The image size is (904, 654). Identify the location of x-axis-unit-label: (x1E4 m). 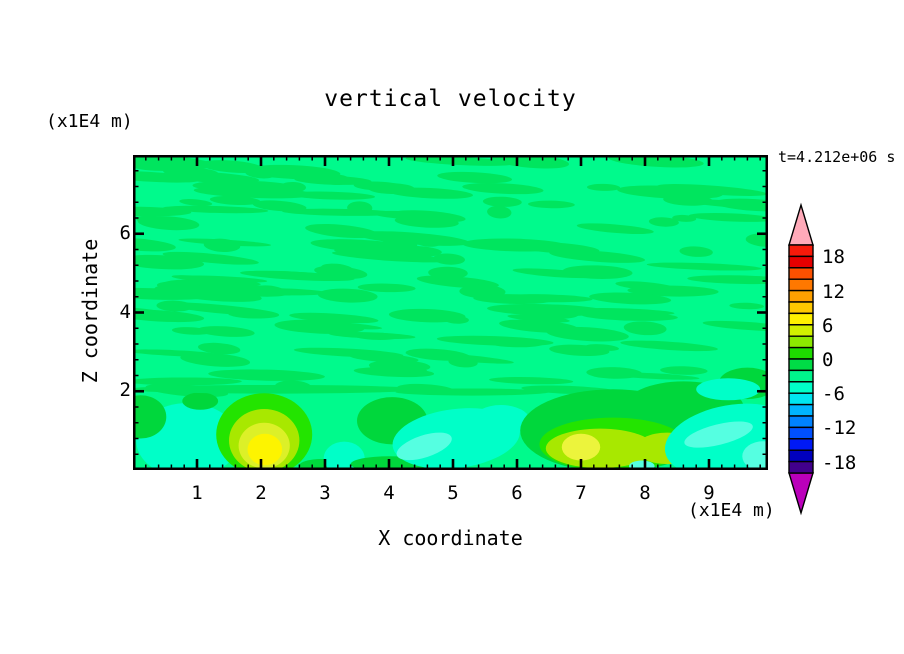
(731, 510).